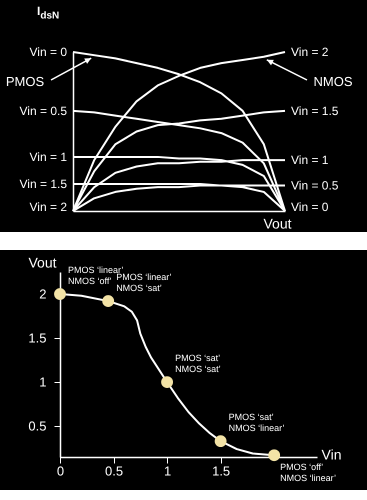  I want to click on annotation: PMOS ‘linear’ NMOS ‘sat’, so click(144, 283).